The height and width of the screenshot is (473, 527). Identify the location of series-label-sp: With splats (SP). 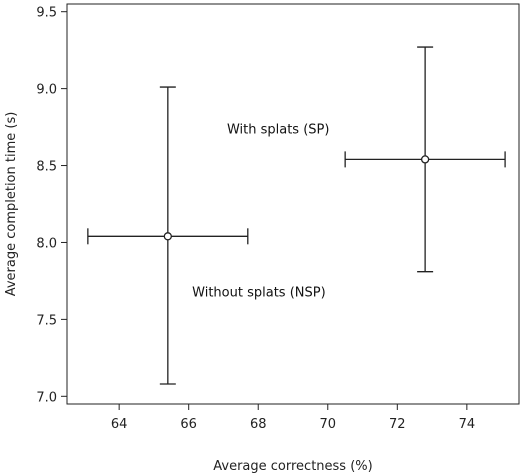
(278, 130).